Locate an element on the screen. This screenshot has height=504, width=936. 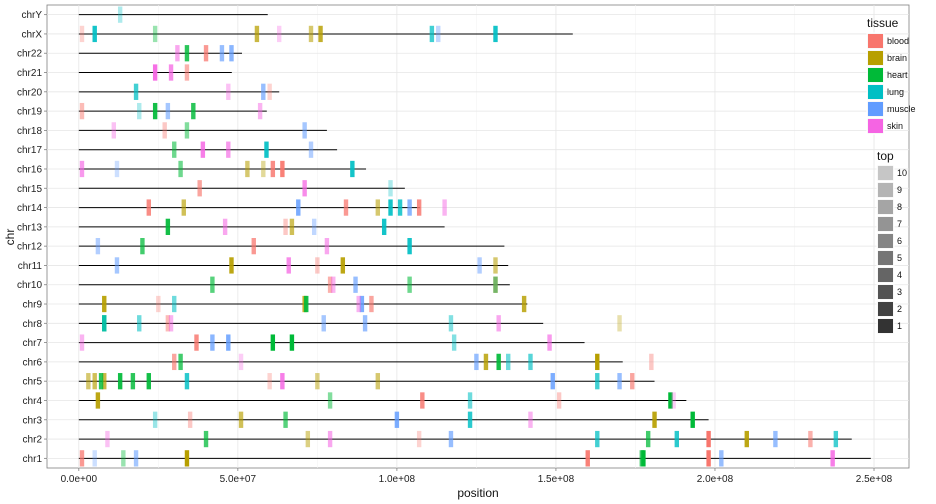
y-tick-label: chr7 is located at coordinates (33, 343).